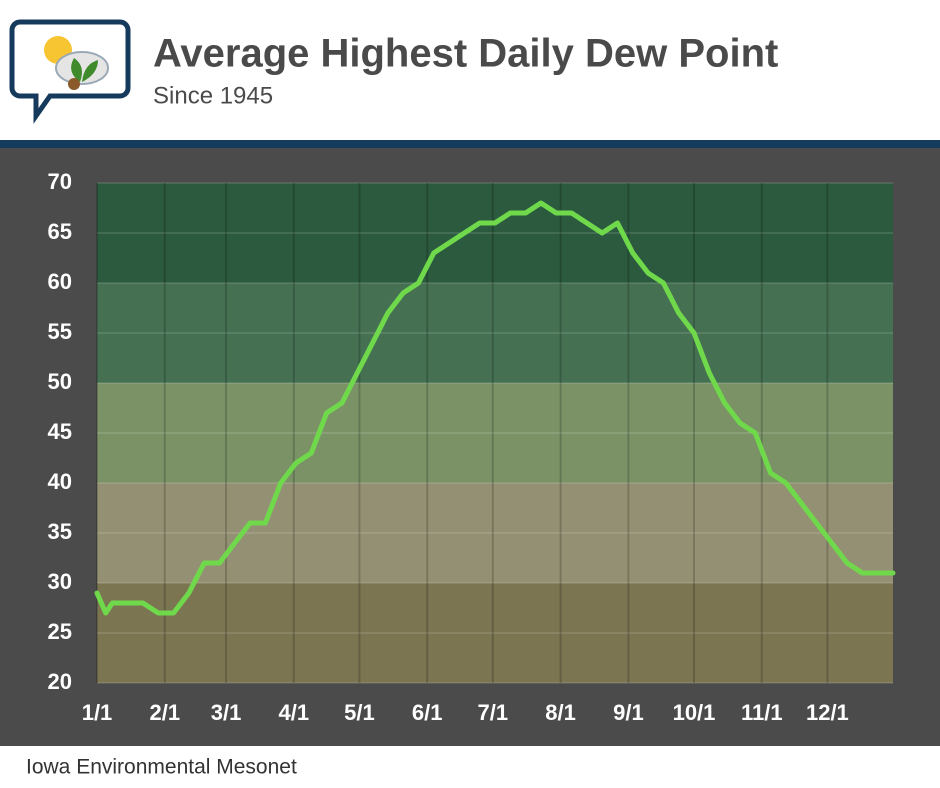 This screenshot has height=788, width=940. I want to click on x-tick-label: 9/1, so click(628, 712).